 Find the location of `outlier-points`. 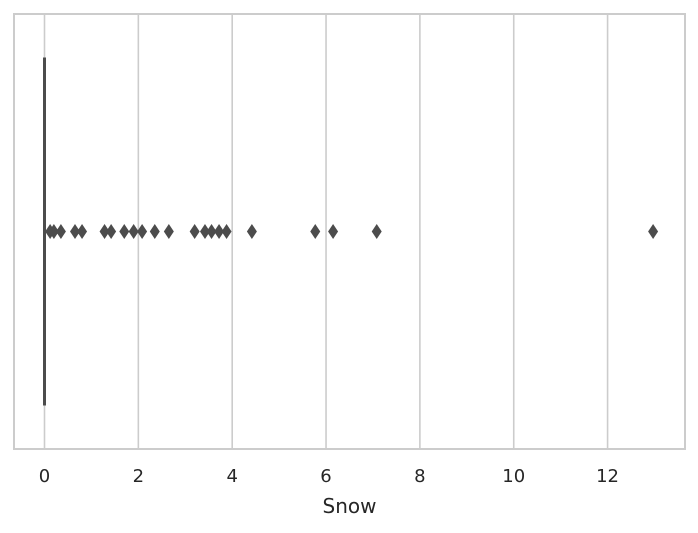

outlier-points is located at coordinates (352, 231).